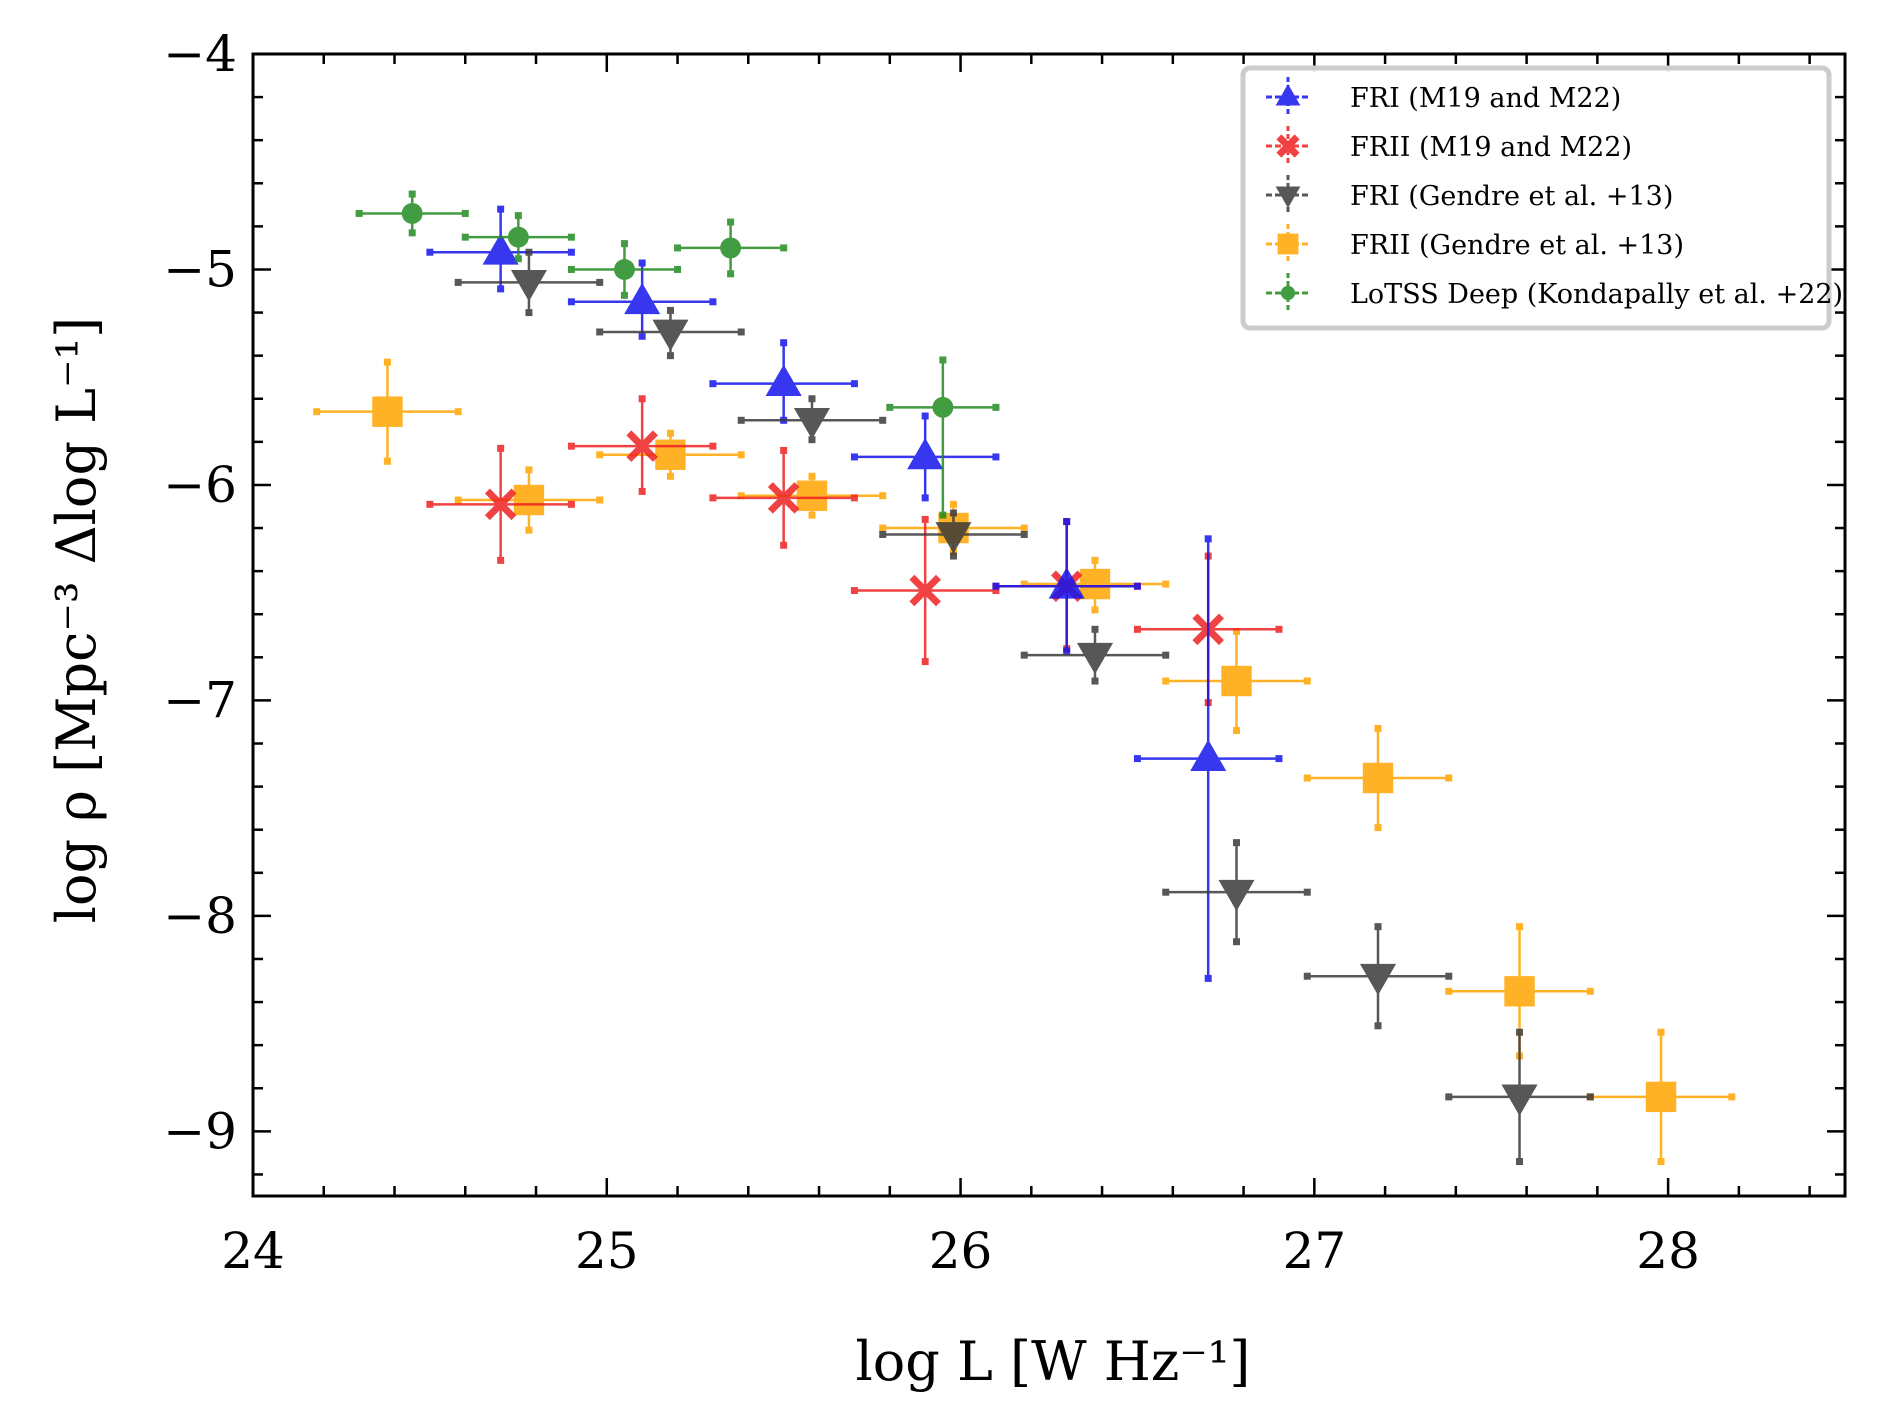  What do you see at coordinates (961, 1251) in the screenshot?
I see `x-tick-label: 26` at bounding box center [961, 1251].